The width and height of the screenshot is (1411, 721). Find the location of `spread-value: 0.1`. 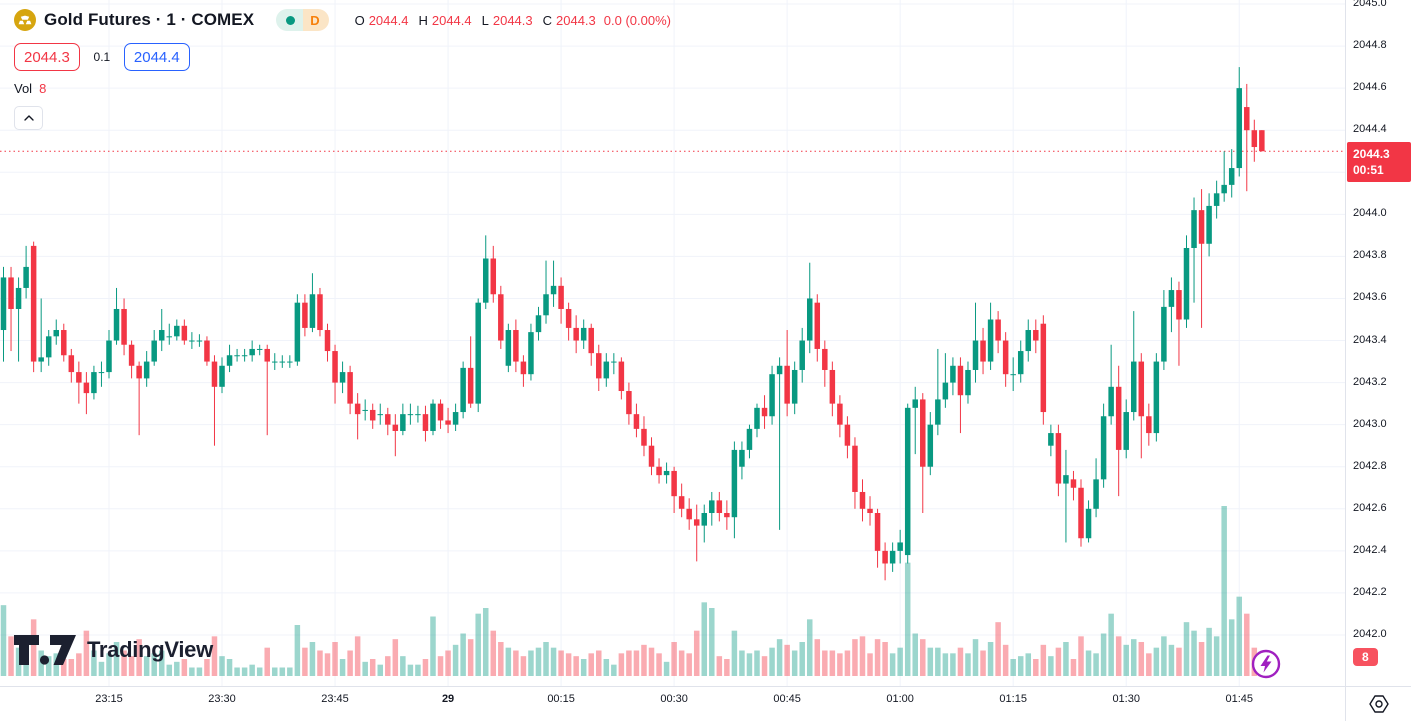

spread-value: 0.1 is located at coordinates (102, 57).